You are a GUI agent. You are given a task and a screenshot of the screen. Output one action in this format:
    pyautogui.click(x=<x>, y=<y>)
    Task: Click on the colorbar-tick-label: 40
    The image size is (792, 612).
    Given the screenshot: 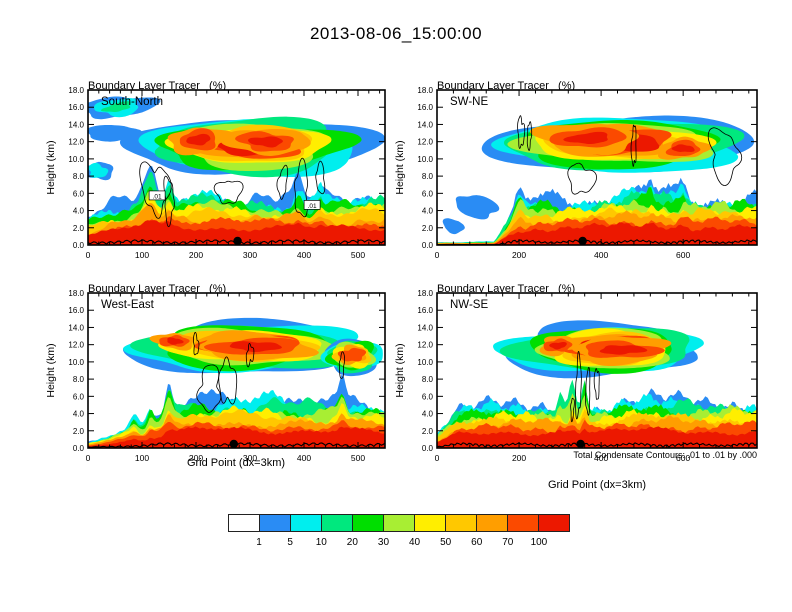 What is the action you would take?
    pyautogui.click(x=414, y=542)
    